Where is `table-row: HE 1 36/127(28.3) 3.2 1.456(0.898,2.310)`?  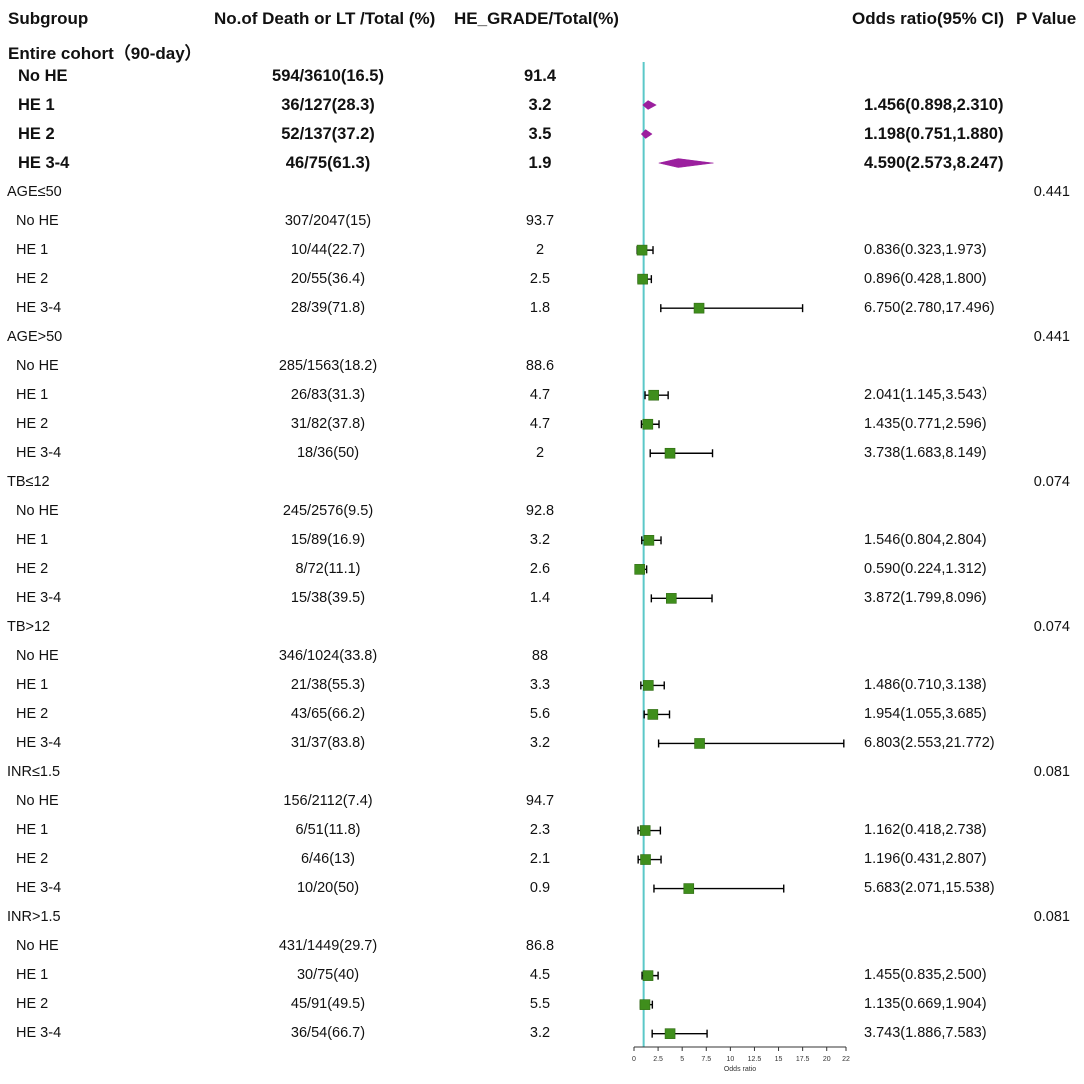 table-row: HE 1 36/127(28.3) 3.2 1.456(0.898,2.310) is located at coordinates (542, 105).